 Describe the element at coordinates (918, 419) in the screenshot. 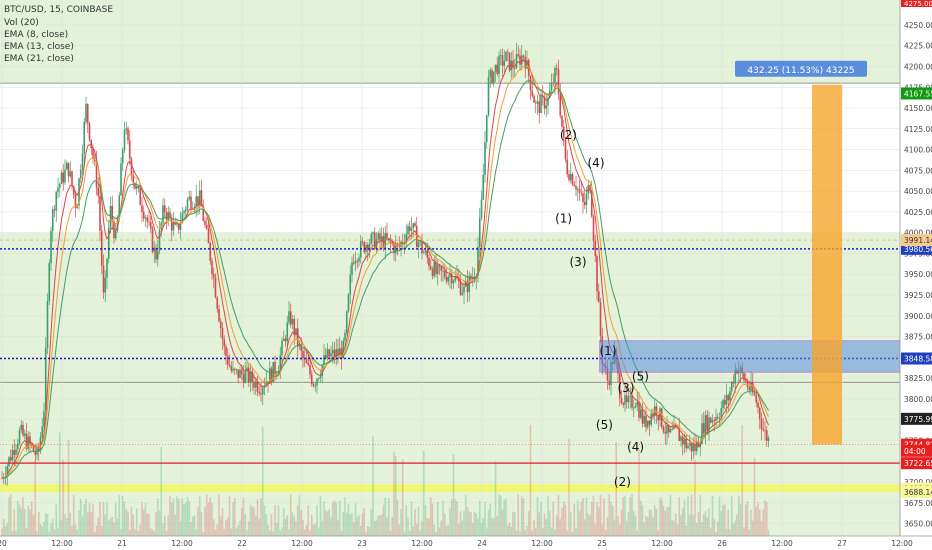

I see `price-label-2: 3775.99` at that location.